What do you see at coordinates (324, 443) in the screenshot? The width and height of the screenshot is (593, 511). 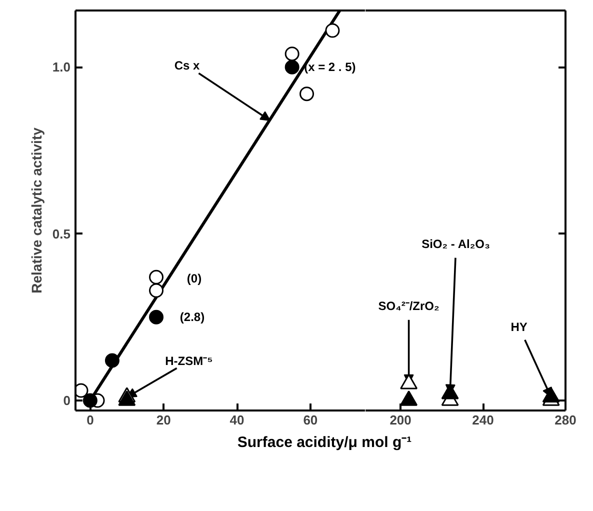 I see `x-axis-title: Surface acidity/μ mol g⁻¹` at bounding box center [324, 443].